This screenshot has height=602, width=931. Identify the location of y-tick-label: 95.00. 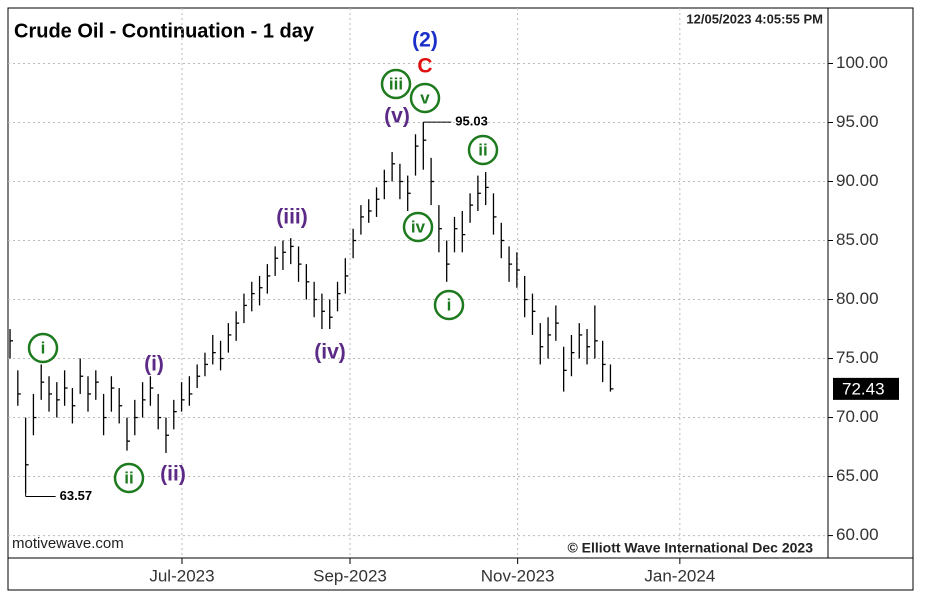
(857, 121).